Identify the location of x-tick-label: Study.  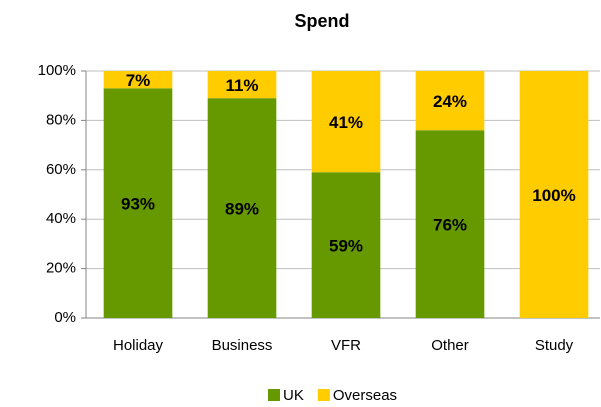
(554, 345).